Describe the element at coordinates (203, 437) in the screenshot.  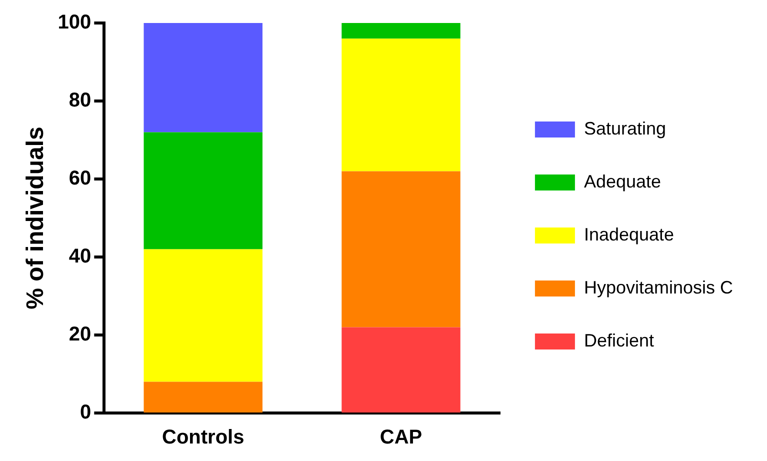
I see `x-tick-label: Controls` at that location.